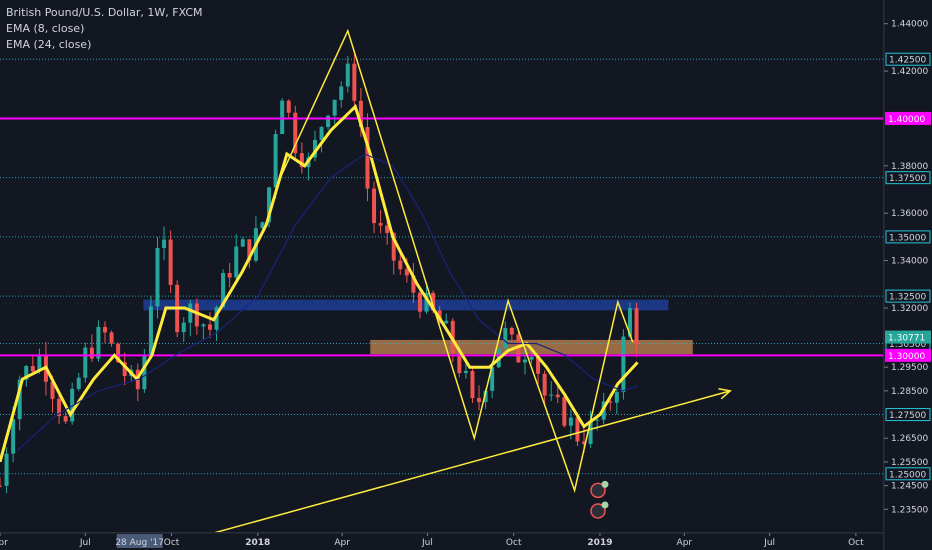 The height and width of the screenshot is (550, 932). I want to click on ema-fast-legend: EMA (8, close), so click(45, 28).